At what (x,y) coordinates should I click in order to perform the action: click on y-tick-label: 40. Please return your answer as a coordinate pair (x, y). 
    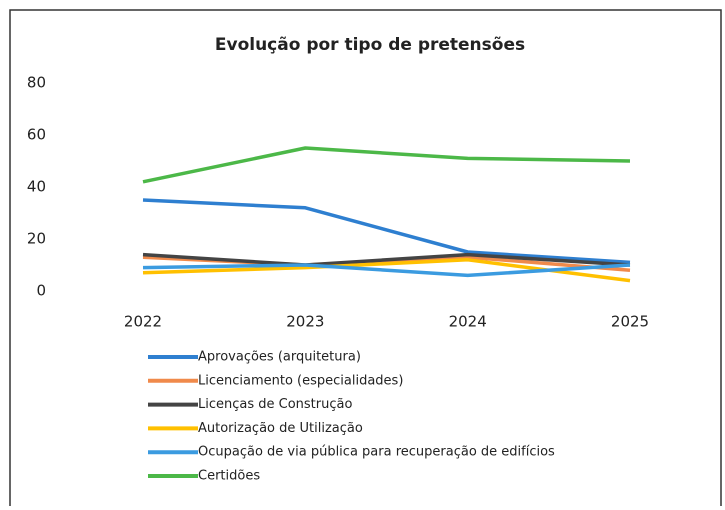
    Looking at the image, I should click on (36, 187).